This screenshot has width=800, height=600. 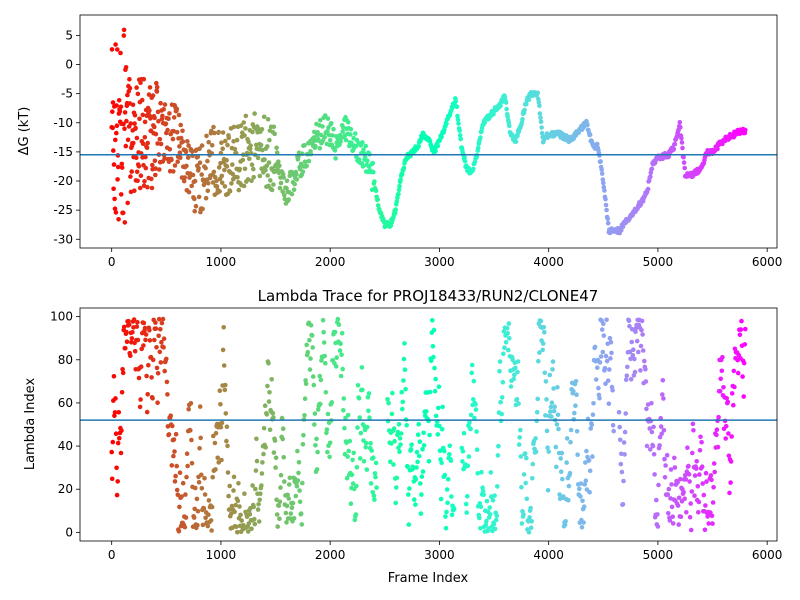 What do you see at coordinates (69, 532) in the screenshot?
I see `lambda-trace-y-tick-label: 0` at bounding box center [69, 532].